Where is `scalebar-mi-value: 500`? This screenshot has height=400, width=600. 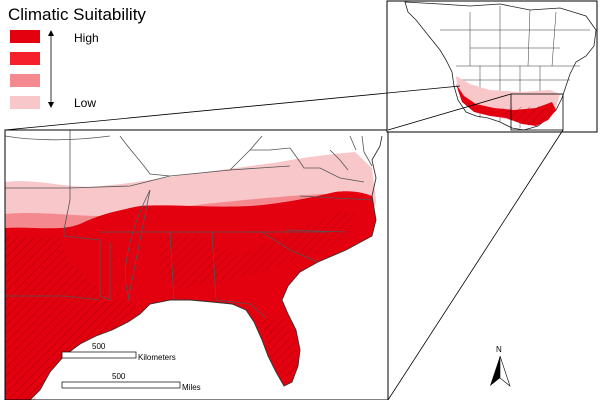
scalebar-mi-value: 500 is located at coordinates (119, 376).